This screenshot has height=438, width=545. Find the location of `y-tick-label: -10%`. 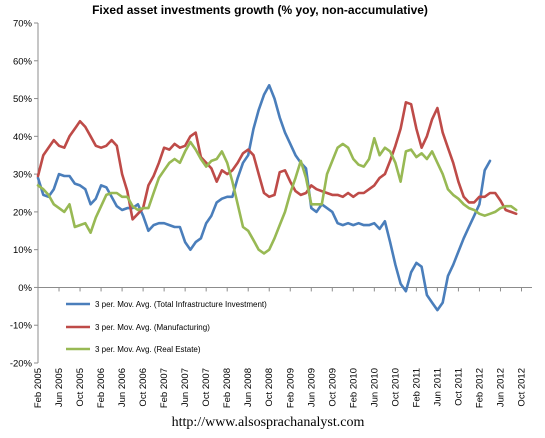

y-tick-label: -10% is located at coordinates (21, 326).